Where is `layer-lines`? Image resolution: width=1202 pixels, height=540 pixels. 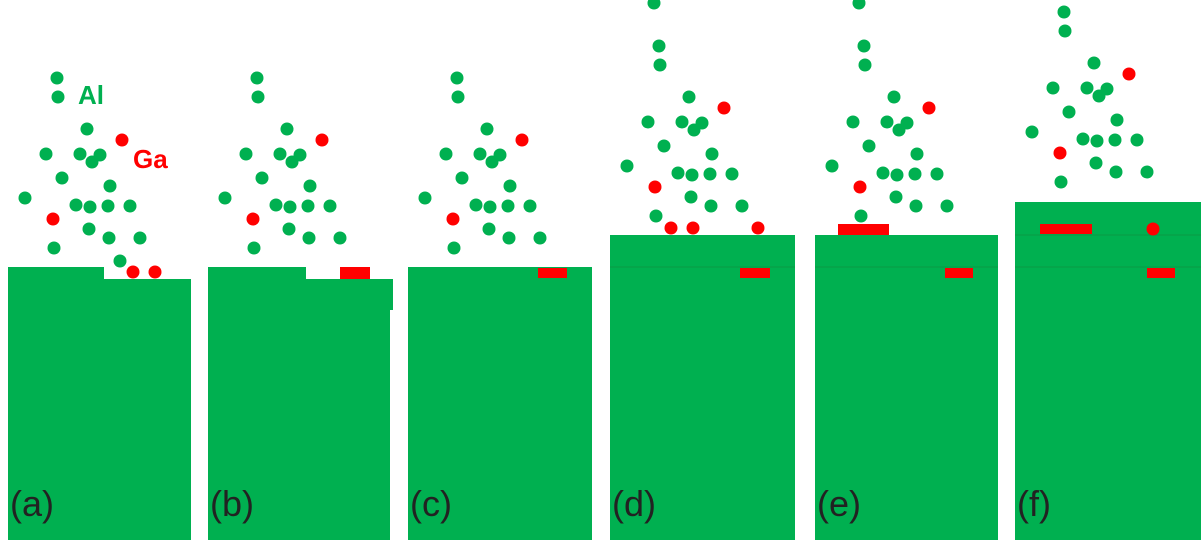 layer-lines is located at coordinates (905, 251).